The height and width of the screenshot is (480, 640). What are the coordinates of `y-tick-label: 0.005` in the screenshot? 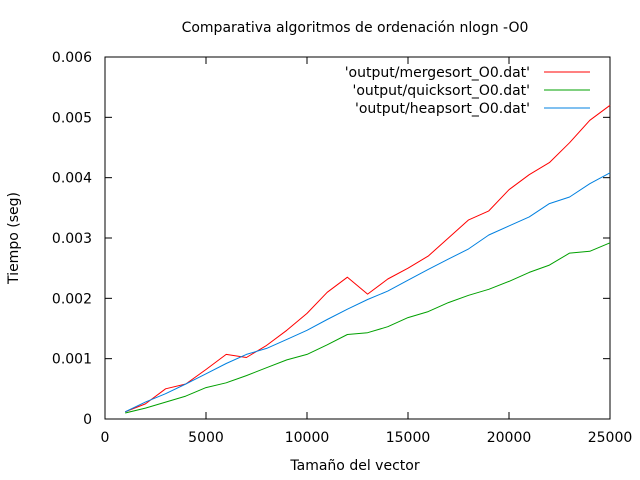 It's located at (72, 118).